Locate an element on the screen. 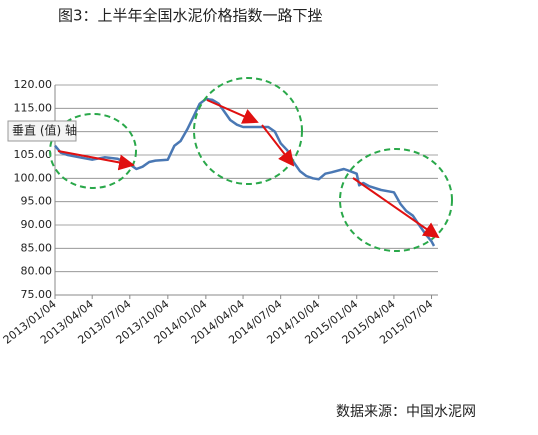 This screenshot has width=538, height=435. y-tick-label: 115.00 is located at coordinates (33, 107).